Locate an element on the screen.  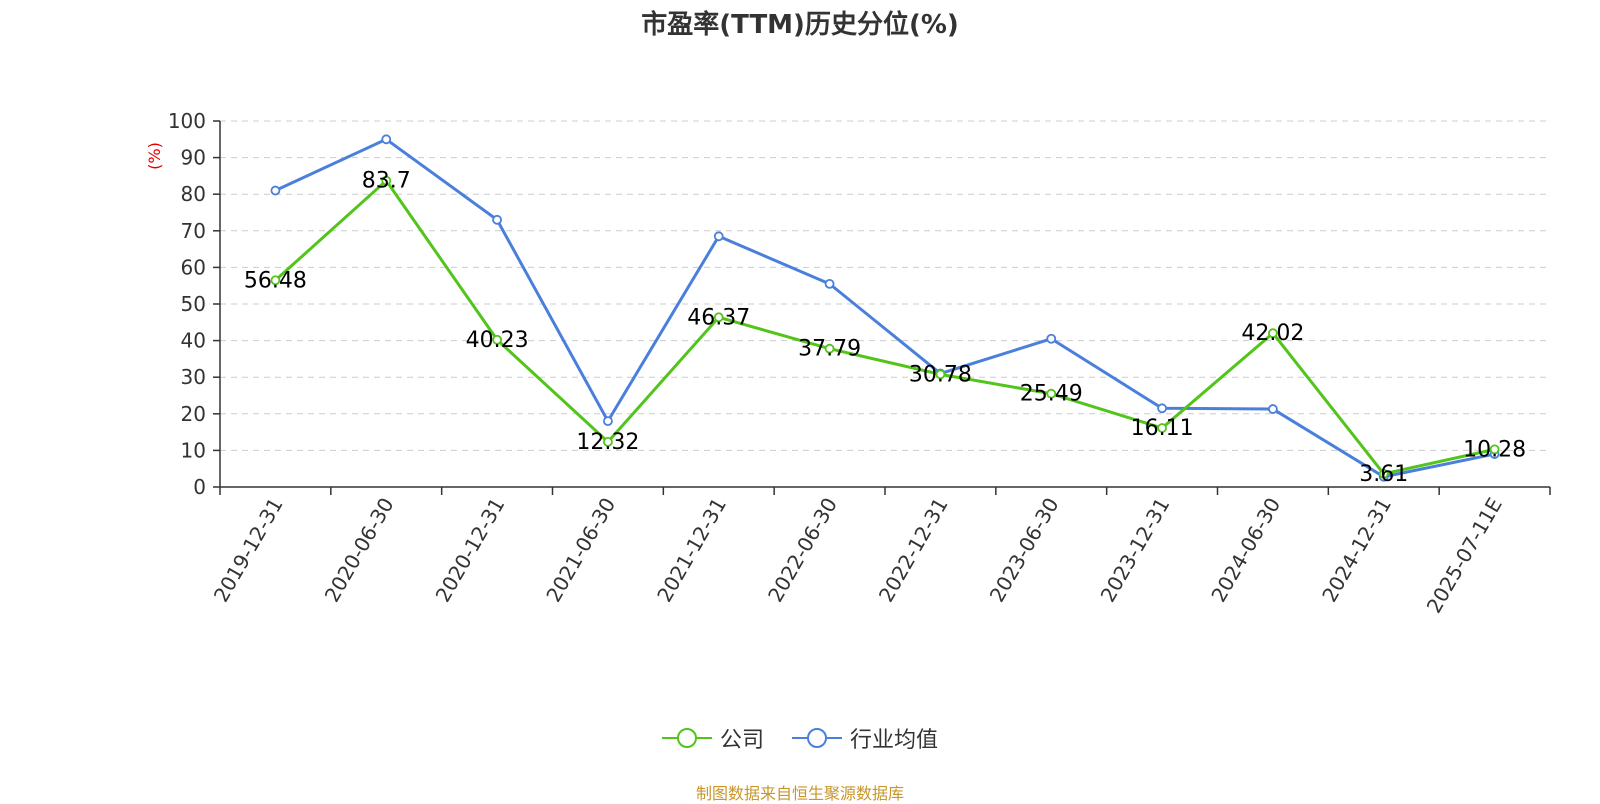
y-tick-label: 100 is located at coordinates (187, 121).